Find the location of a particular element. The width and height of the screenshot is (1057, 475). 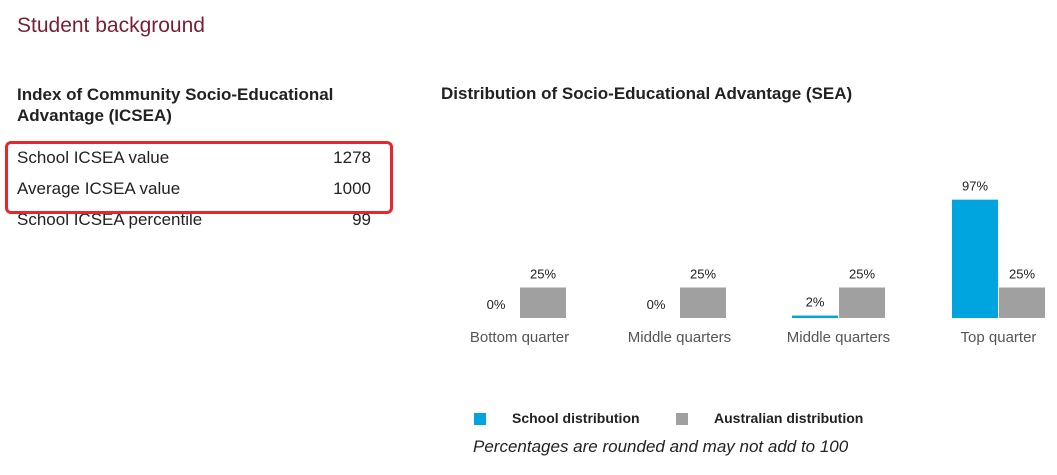

icsea-row-school-value: School ICSEA value 1278 is located at coordinates (194, 160).